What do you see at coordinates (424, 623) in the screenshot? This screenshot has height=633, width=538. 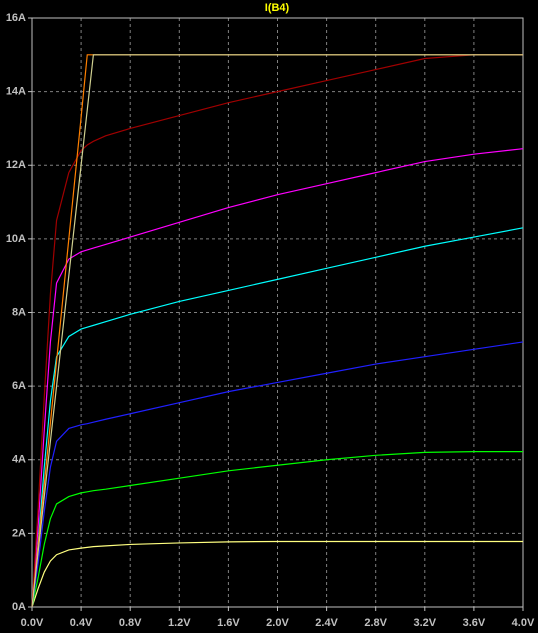 I see `x-tick-label: 3.2V` at bounding box center [424, 623].